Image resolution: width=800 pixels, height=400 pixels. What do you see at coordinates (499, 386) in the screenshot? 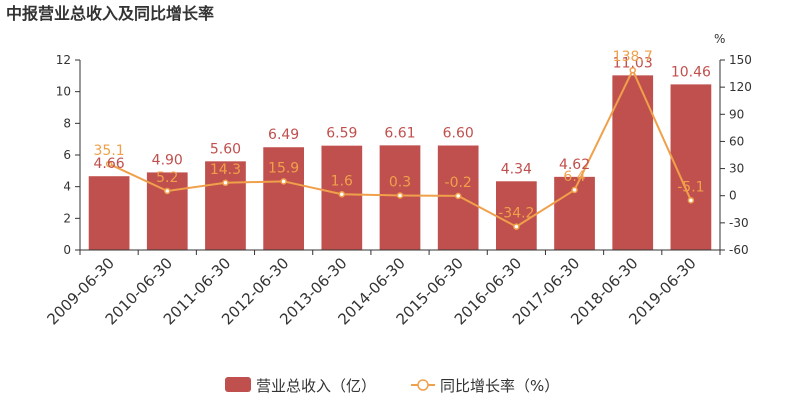
I see `legend-line-label: 同比增长率（%）` at bounding box center [499, 386].